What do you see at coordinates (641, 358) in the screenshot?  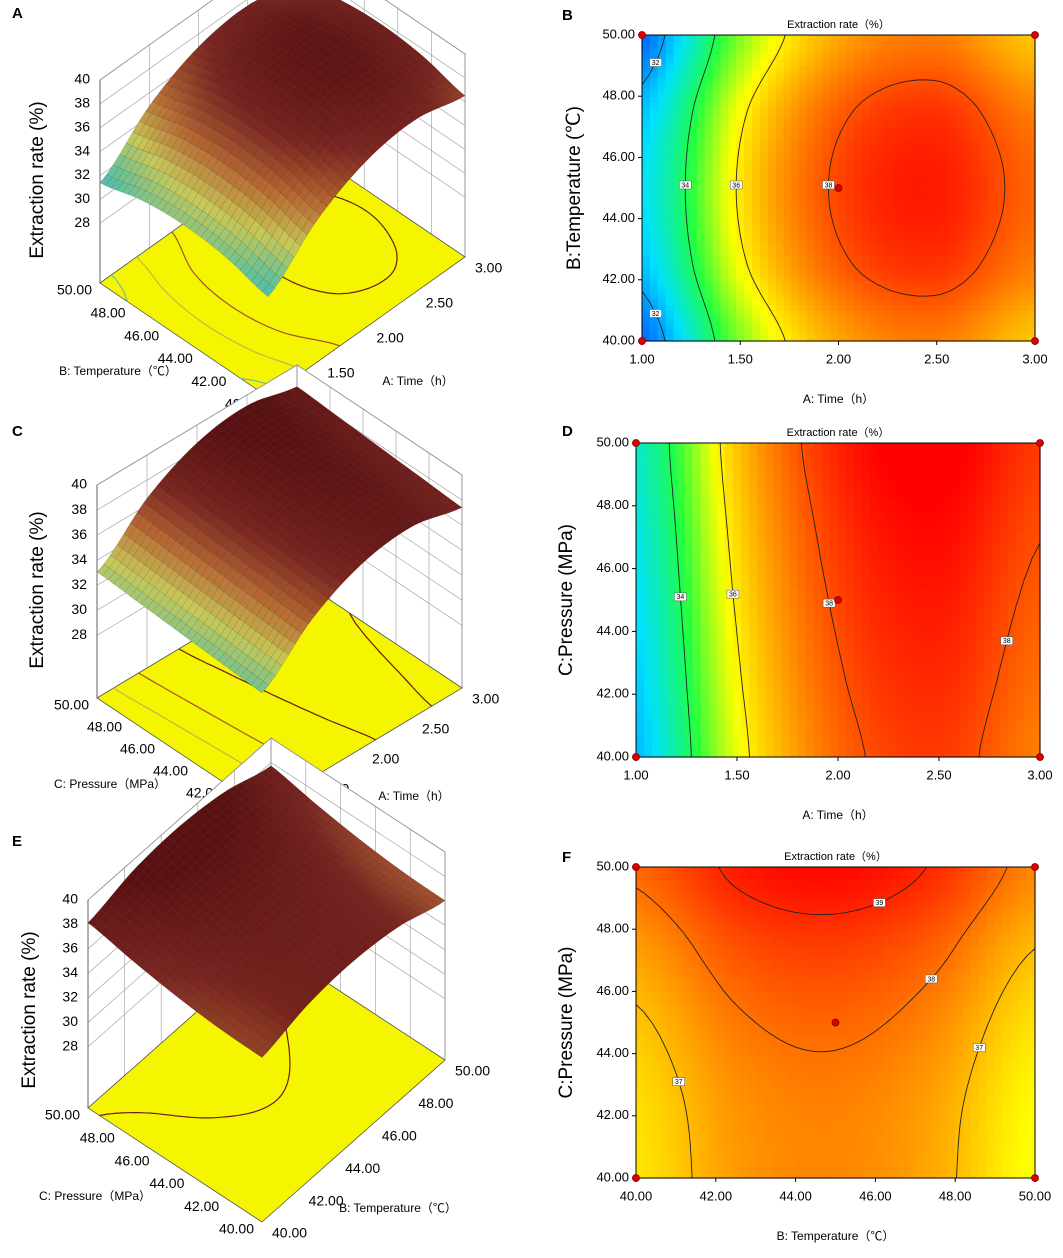 I see `x-tick-label: 1.00` at bounding box center [641, 358].